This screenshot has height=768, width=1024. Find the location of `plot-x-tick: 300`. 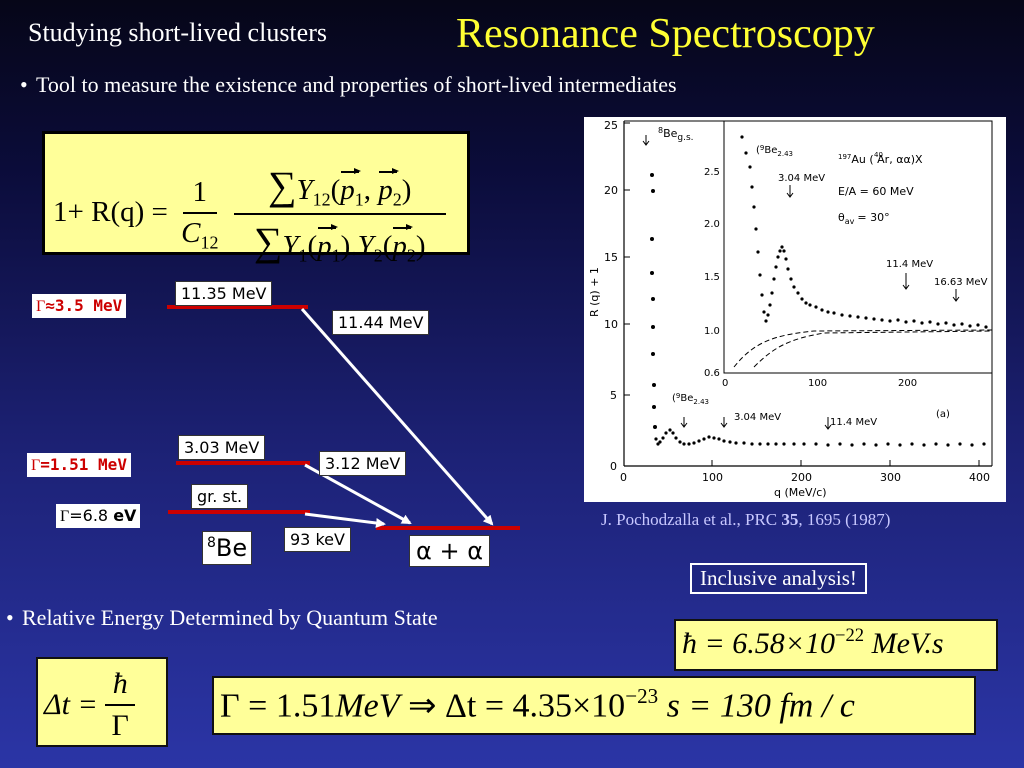

plot-x-tick: 300 is located at coordinates (890, 477).